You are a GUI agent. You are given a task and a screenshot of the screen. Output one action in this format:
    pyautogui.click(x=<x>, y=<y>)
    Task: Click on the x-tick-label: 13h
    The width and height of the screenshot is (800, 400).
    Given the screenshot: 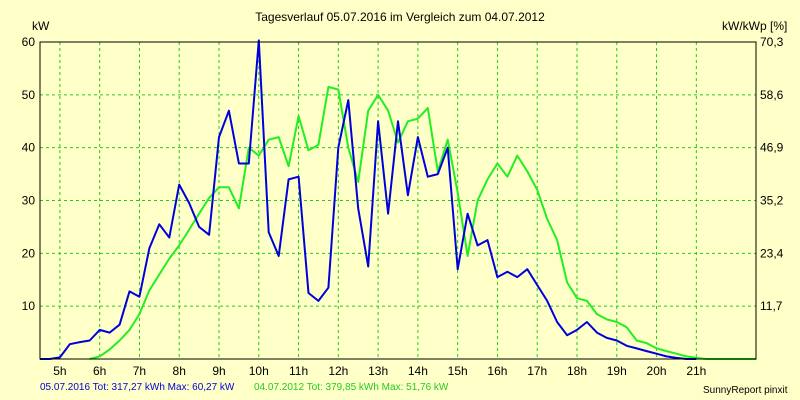 What is the action you would take?
    pyautogui.click(x=378, y=371)
    